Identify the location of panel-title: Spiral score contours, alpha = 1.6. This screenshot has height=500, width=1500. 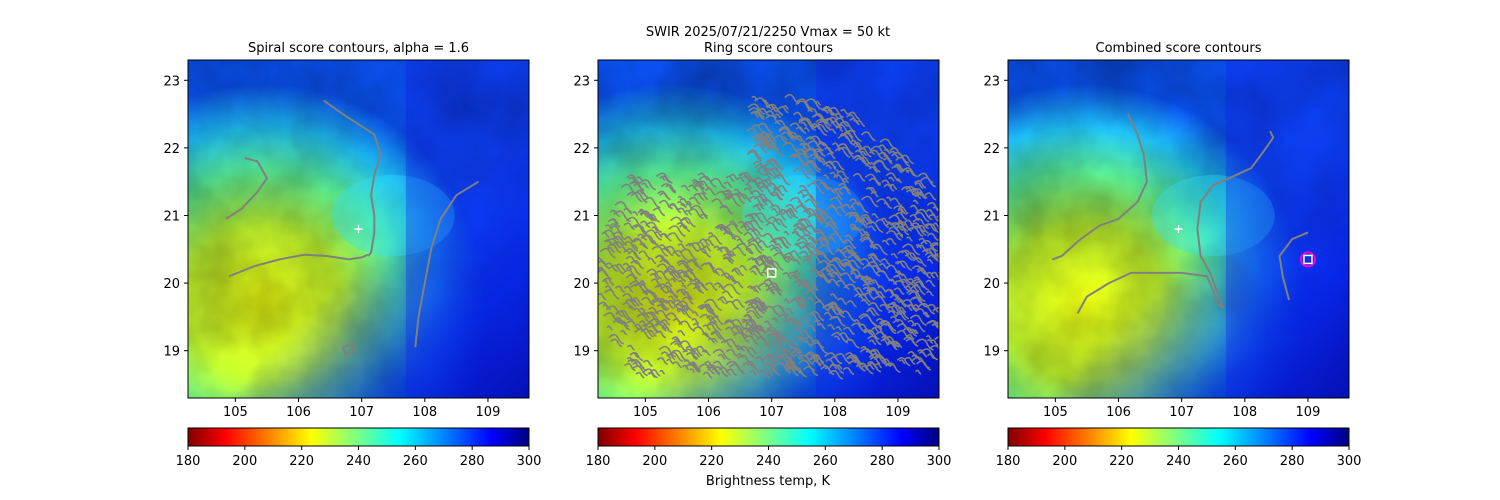
(358, 48).